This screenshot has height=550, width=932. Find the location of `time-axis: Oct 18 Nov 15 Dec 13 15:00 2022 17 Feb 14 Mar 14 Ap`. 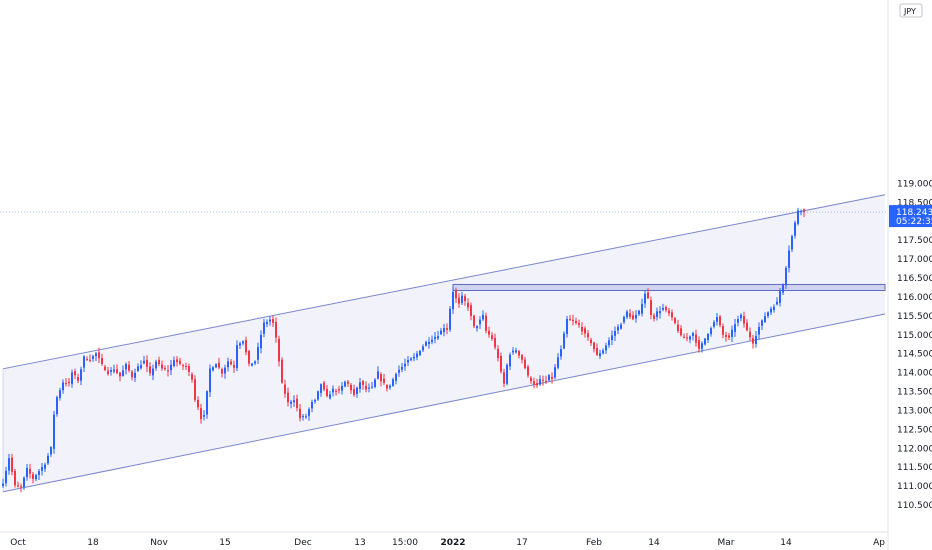

time-axis: Oct 18 Nov 15 Dec 13 15:00 2022 17 Feb 14 Mar 14 Ap is located at coordinates (444, 539).